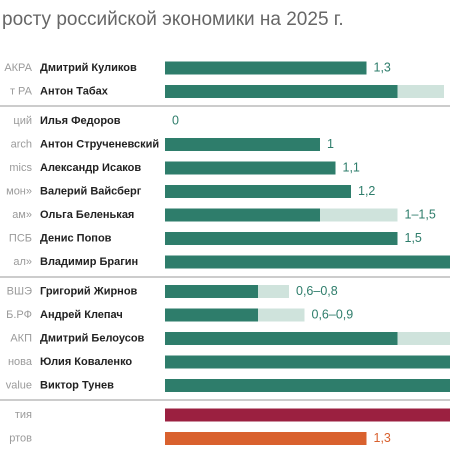 This screenshot has width=450, height=450. Describe the element at coordinates (20, 238) in the screenshot. I see `org-label: ПСБ` at that location.